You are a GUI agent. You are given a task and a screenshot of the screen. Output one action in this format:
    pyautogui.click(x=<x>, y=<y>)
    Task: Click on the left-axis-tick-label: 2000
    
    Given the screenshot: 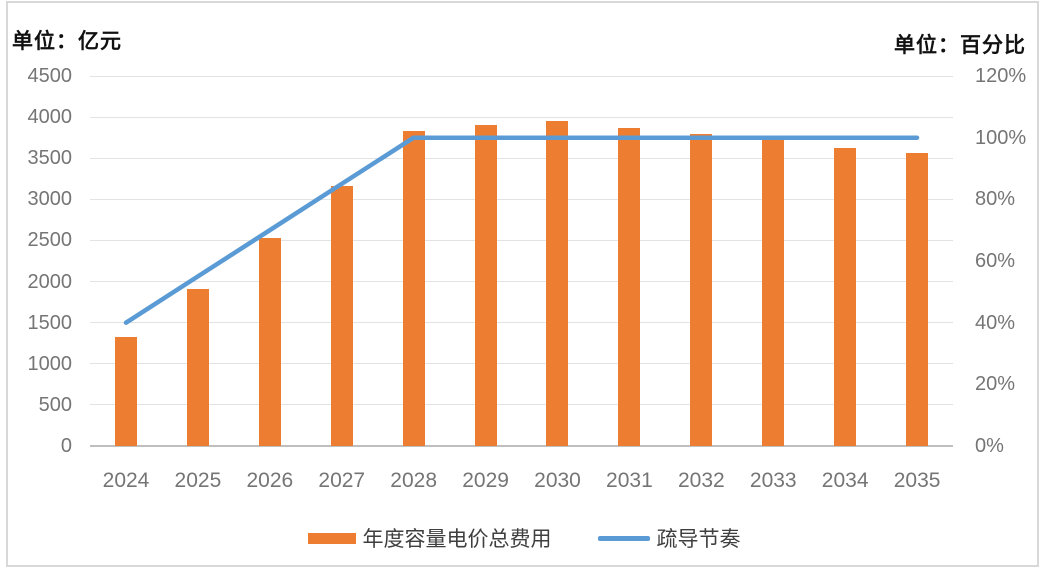 What is the action you would take?
    pyautogui.click(x=50, y=281)
    